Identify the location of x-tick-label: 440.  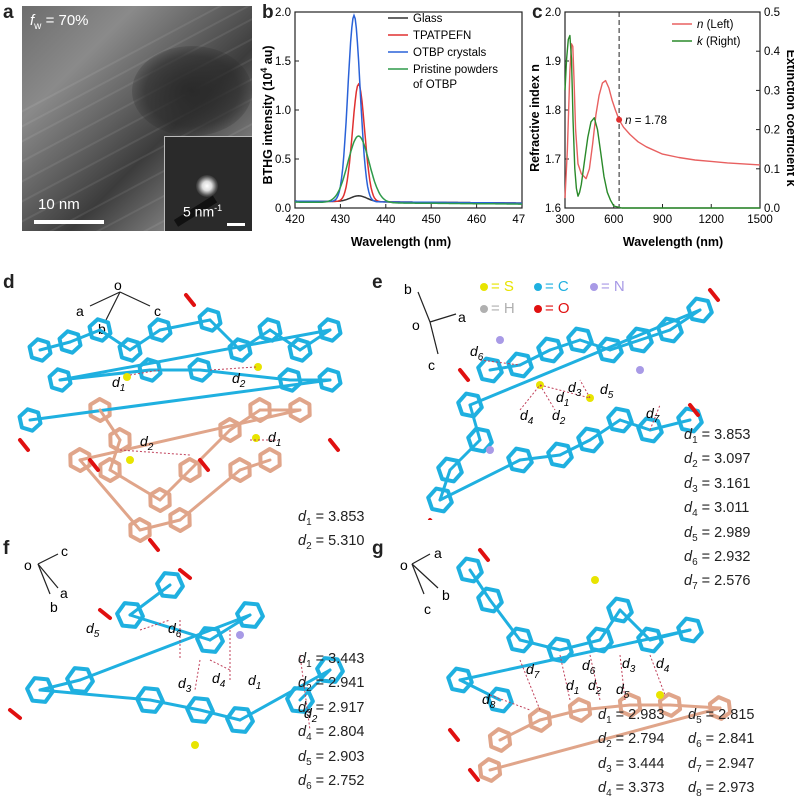
(385, 220).